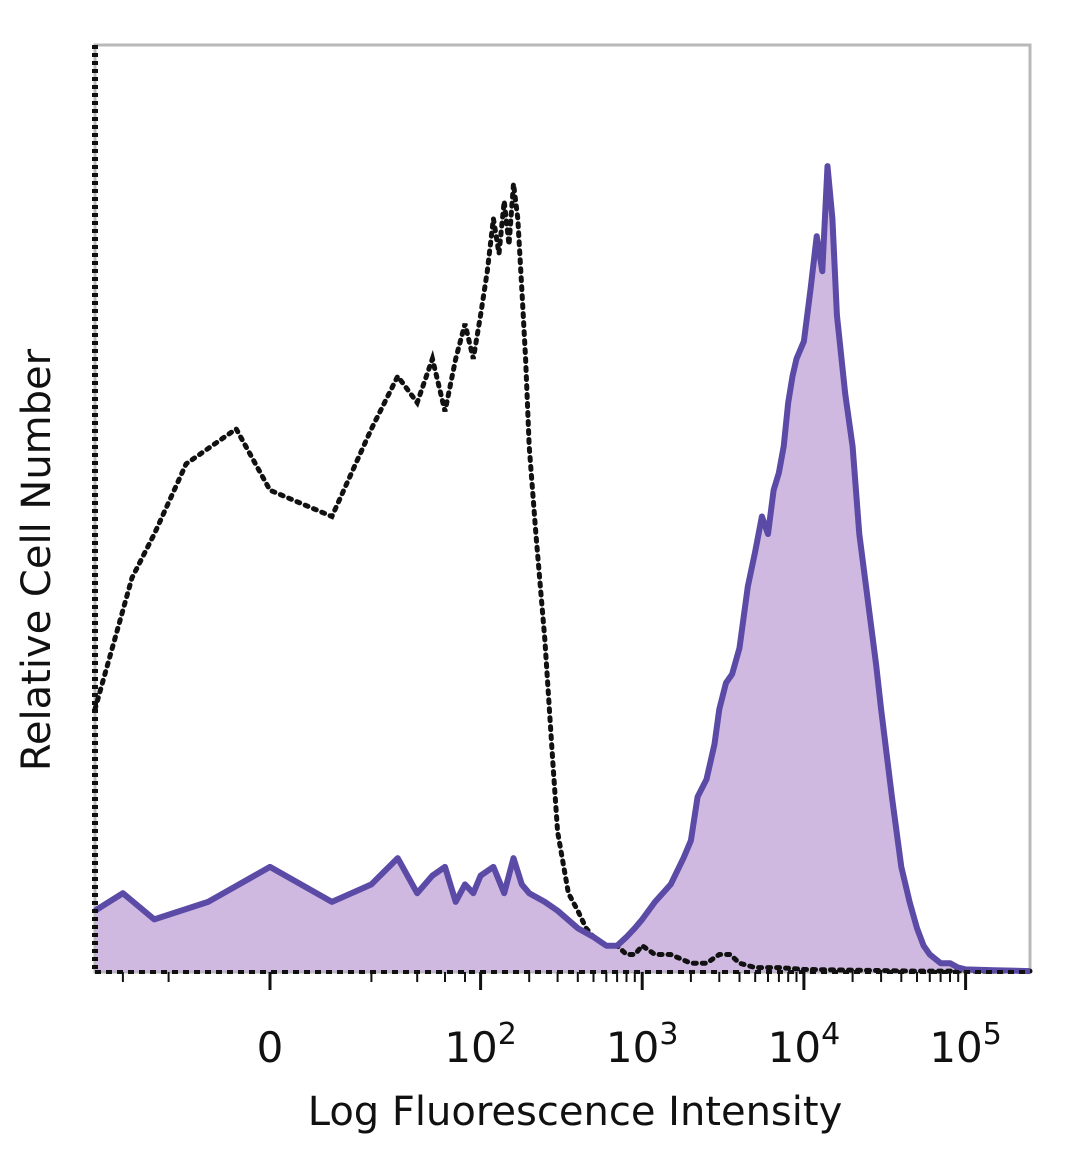 This screenshot has width=1080, height=1169. Describe the element at coordinates (642, 1044) in the screenshot. I see `x-tick-label: 103` at that location.